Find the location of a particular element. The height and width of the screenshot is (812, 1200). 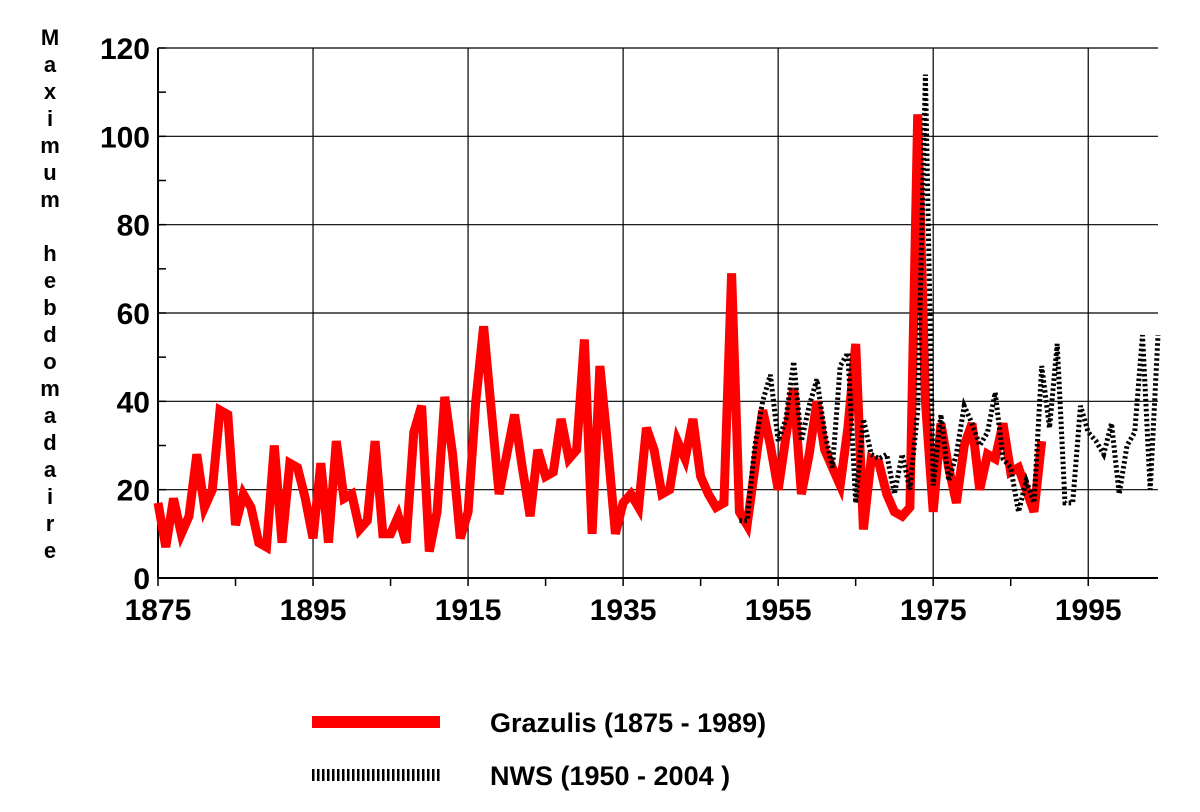

x-tick-label: 1995 is located at coordinates (1088, 610).